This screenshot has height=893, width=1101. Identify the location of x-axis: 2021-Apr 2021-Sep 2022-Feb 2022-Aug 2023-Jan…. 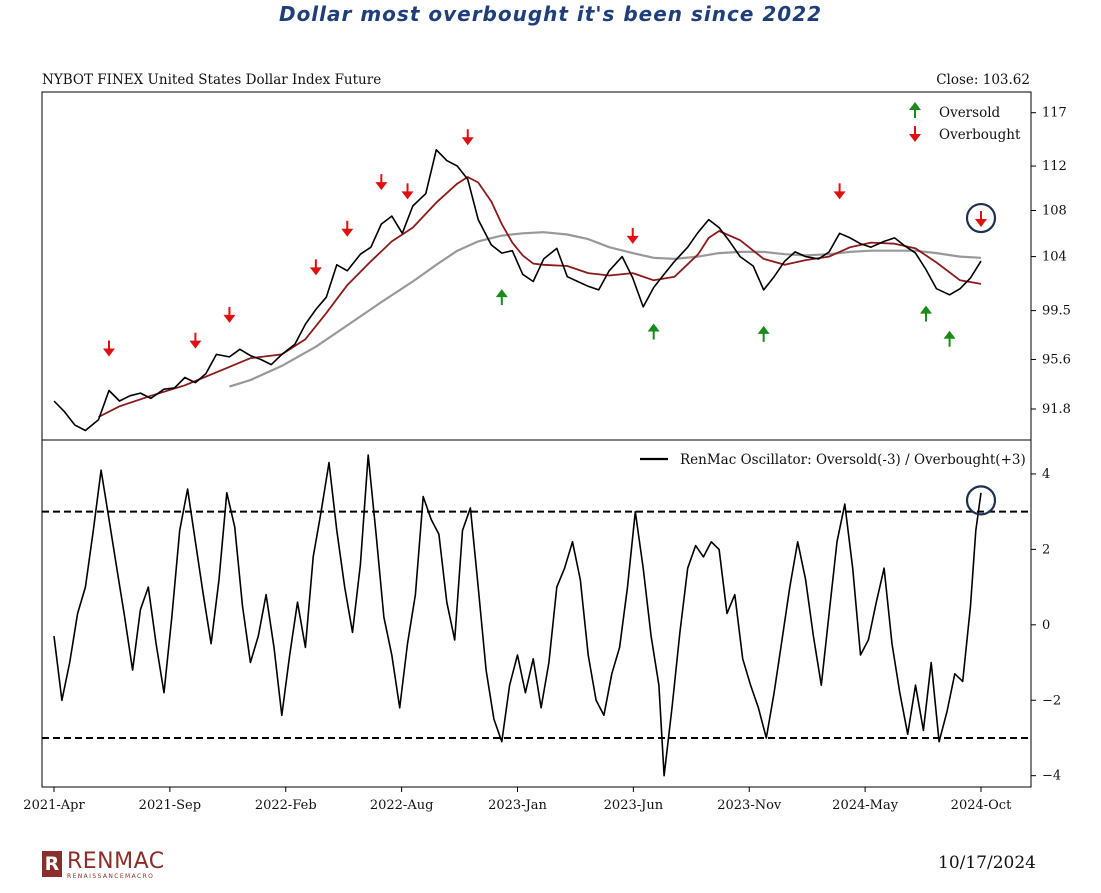
(517, 800).